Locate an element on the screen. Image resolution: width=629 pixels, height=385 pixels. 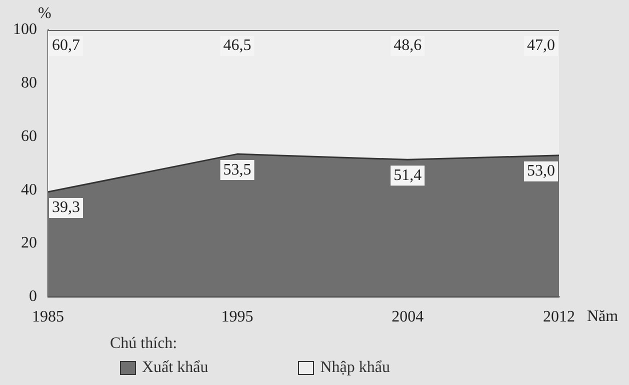
legend-label: Nhập khẩu is located at coordinates (354, 368).